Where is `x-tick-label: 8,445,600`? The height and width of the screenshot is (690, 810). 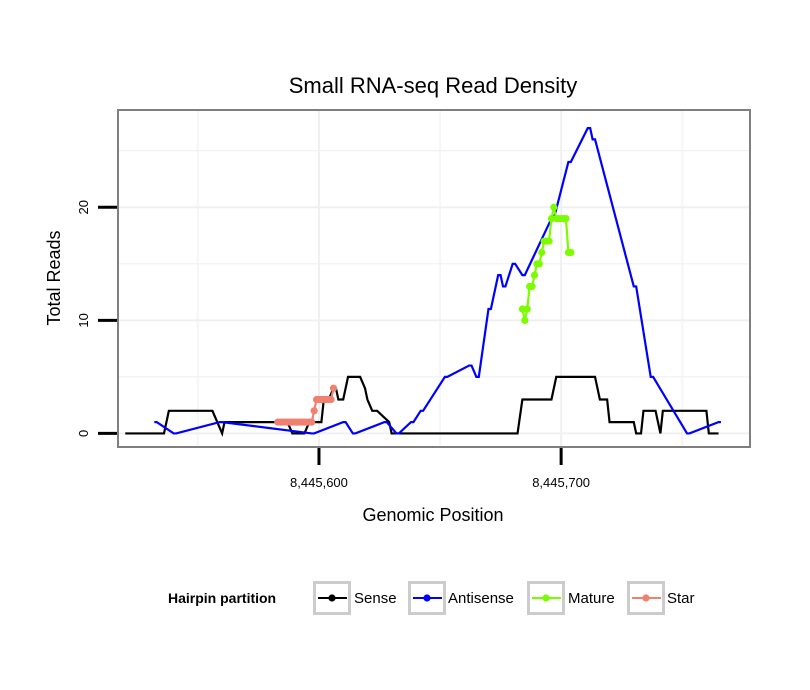 x-tick-label: 8,445,600 is located at coordinates (319, 482).